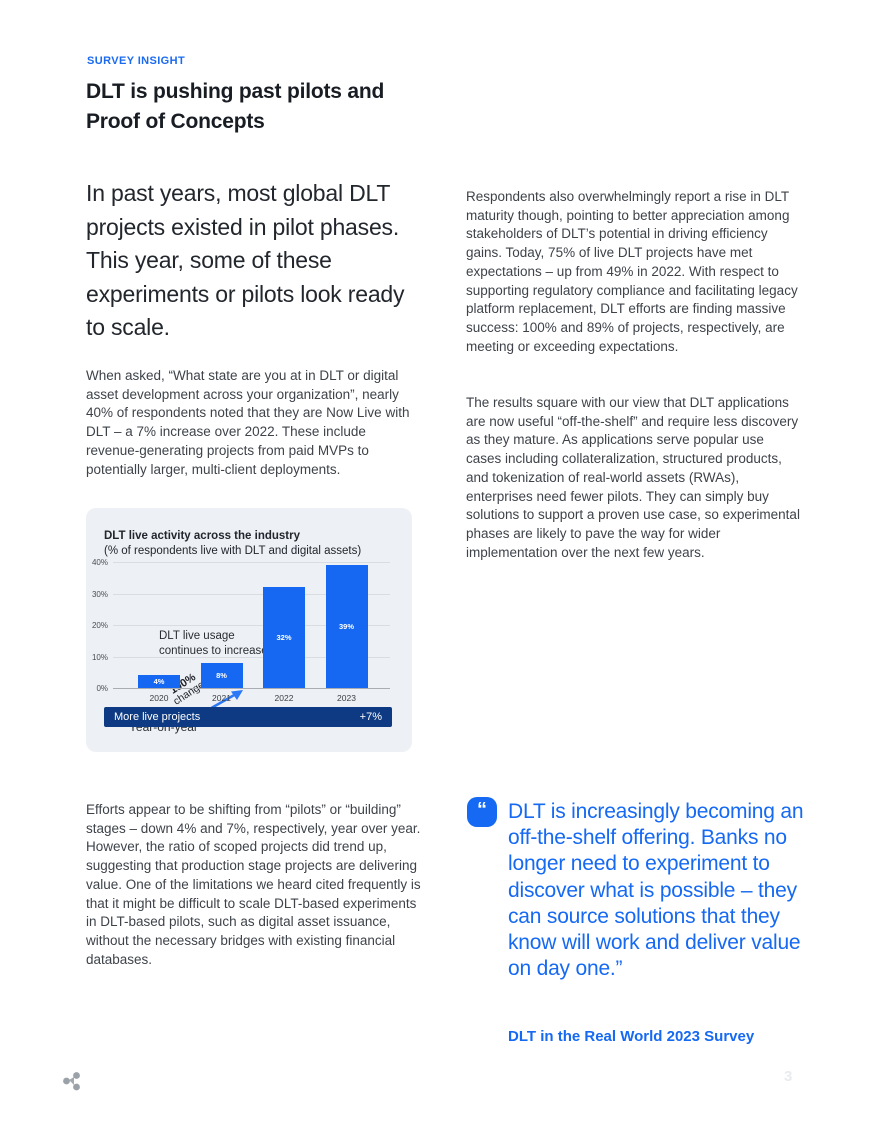  I want to click on banner-right-value: +7%, so click(370, 717).